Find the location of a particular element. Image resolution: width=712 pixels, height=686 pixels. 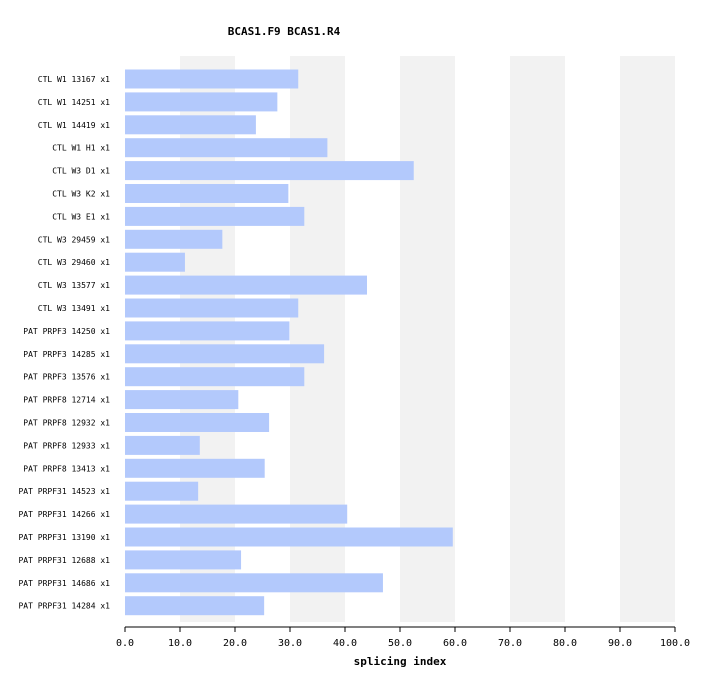

category-label: CTL W1 14251 x1 is located at coordinates (74, 102).